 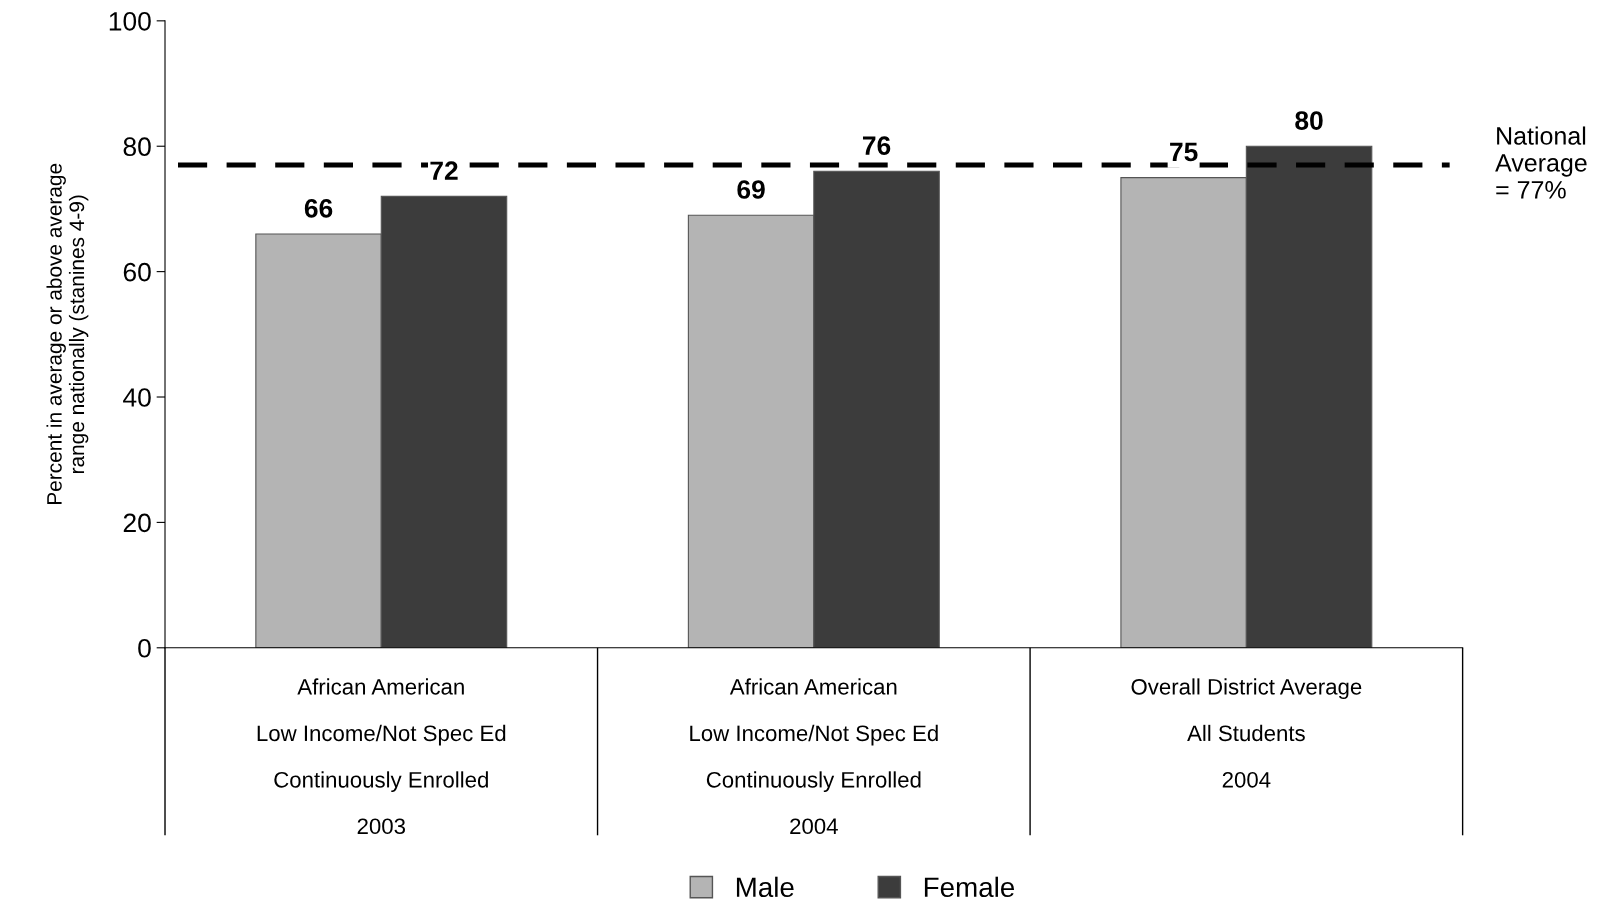 I want to click on data-label: 66, so click(x=318, y=208).